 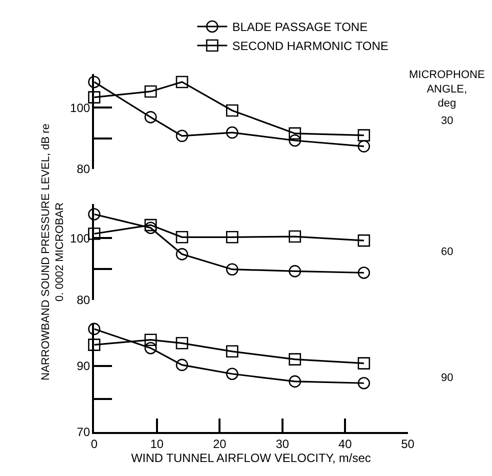 What do you see at coordinates (83, 366) in the screenshot?
I see `y-tick-label: 90` at bounding box center [83, 366].